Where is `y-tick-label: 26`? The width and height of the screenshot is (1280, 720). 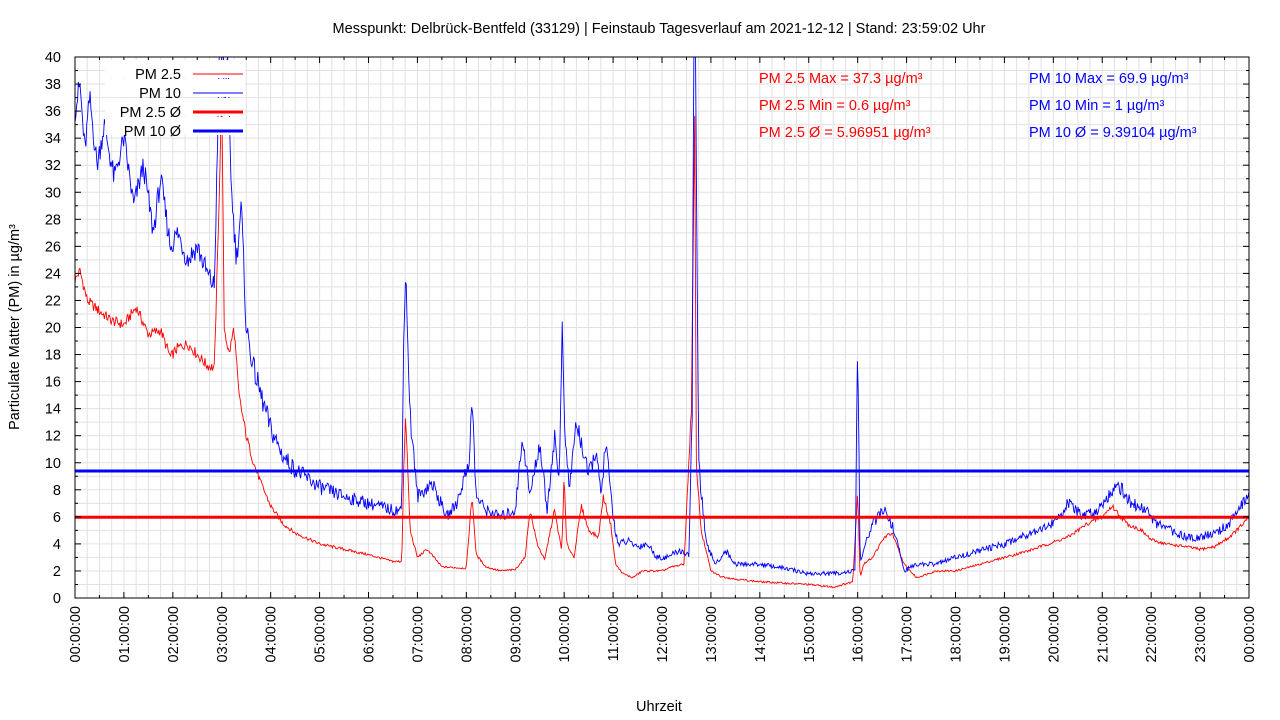 y-tick-label: 26 is located at coordinates (53, 247).